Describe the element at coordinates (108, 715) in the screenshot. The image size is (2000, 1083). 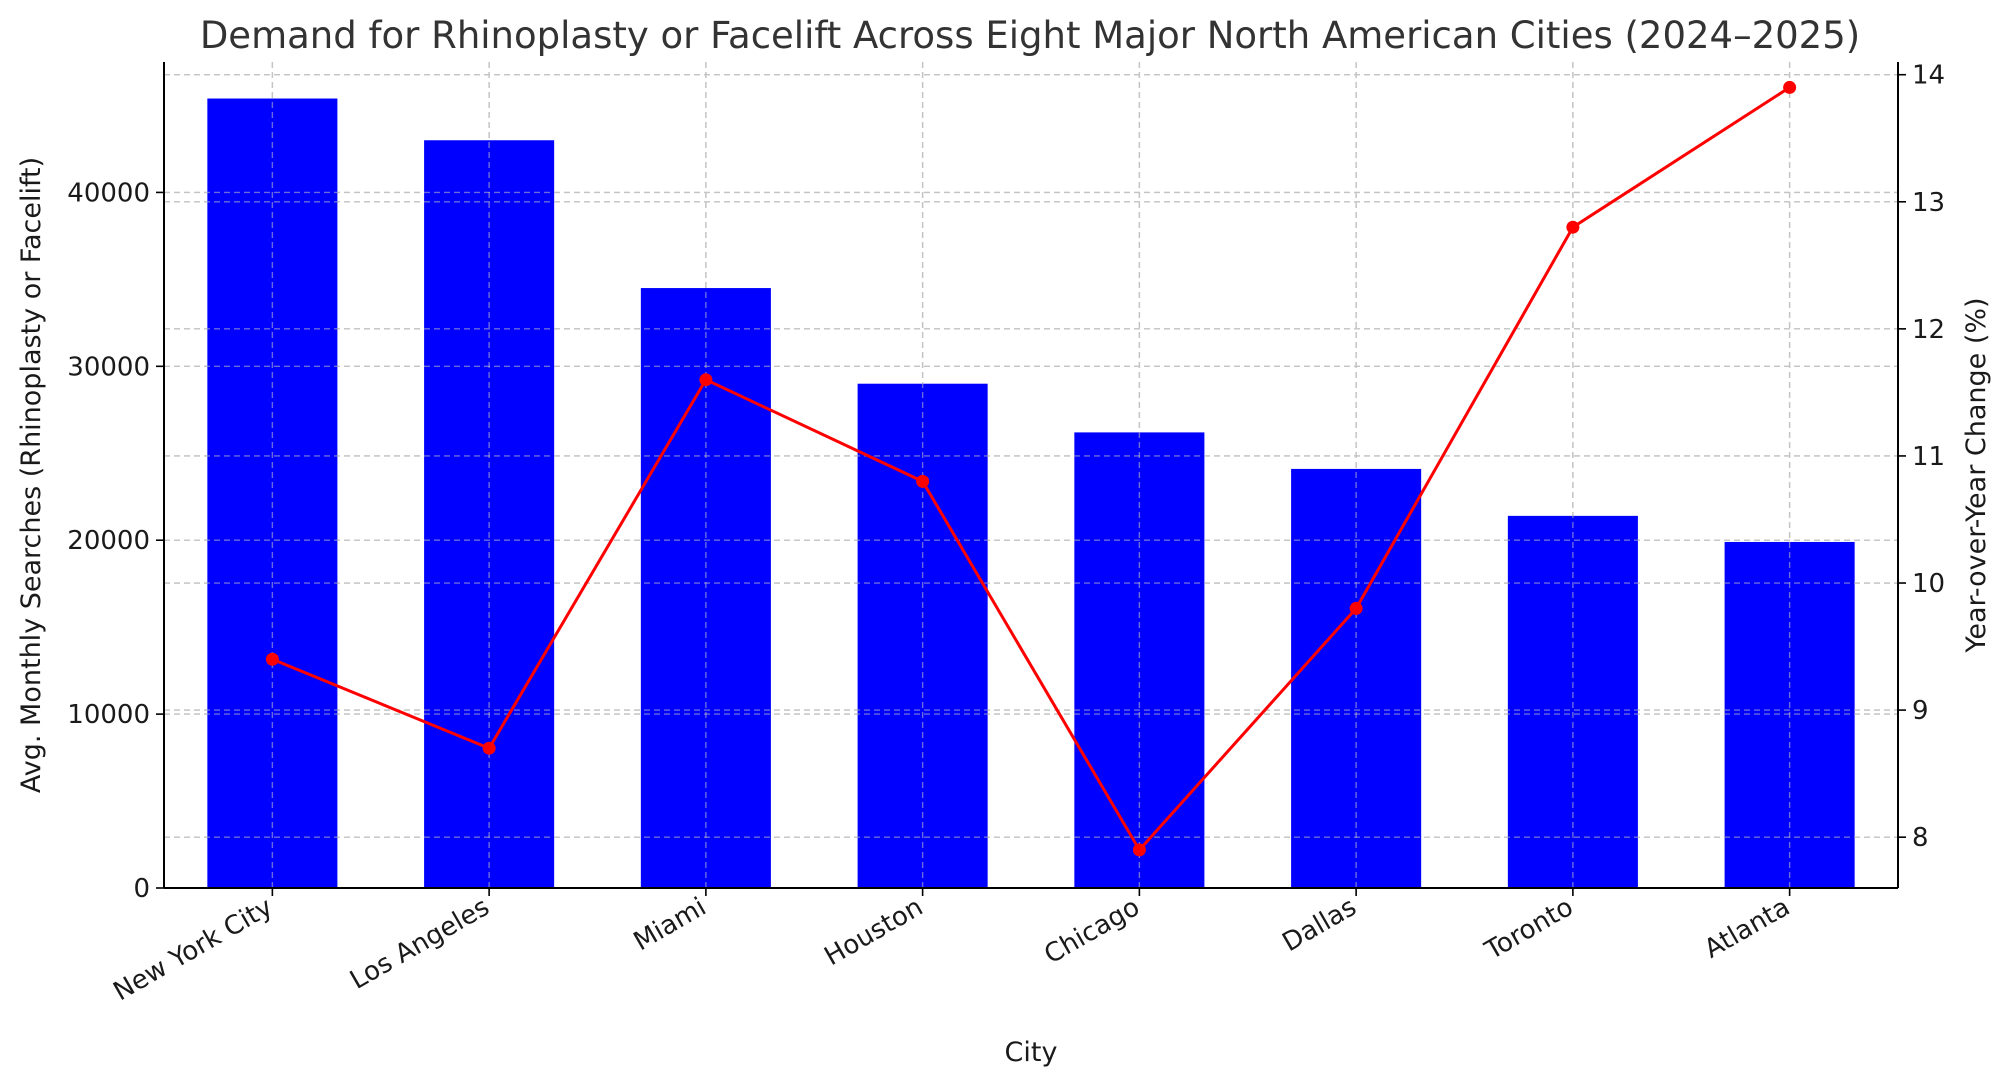
I see `y-tick-label: 10000` at that location.